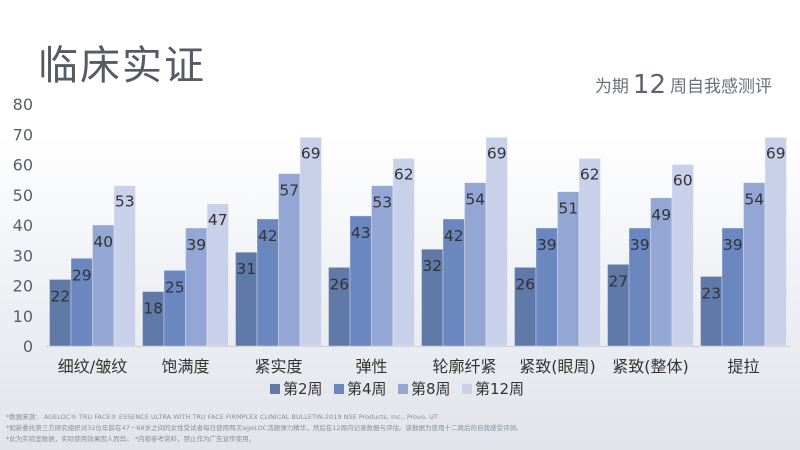  Describe the element at coordinates (23, 316) in the screenshot. I see `y-tick-label: 10` at that location.